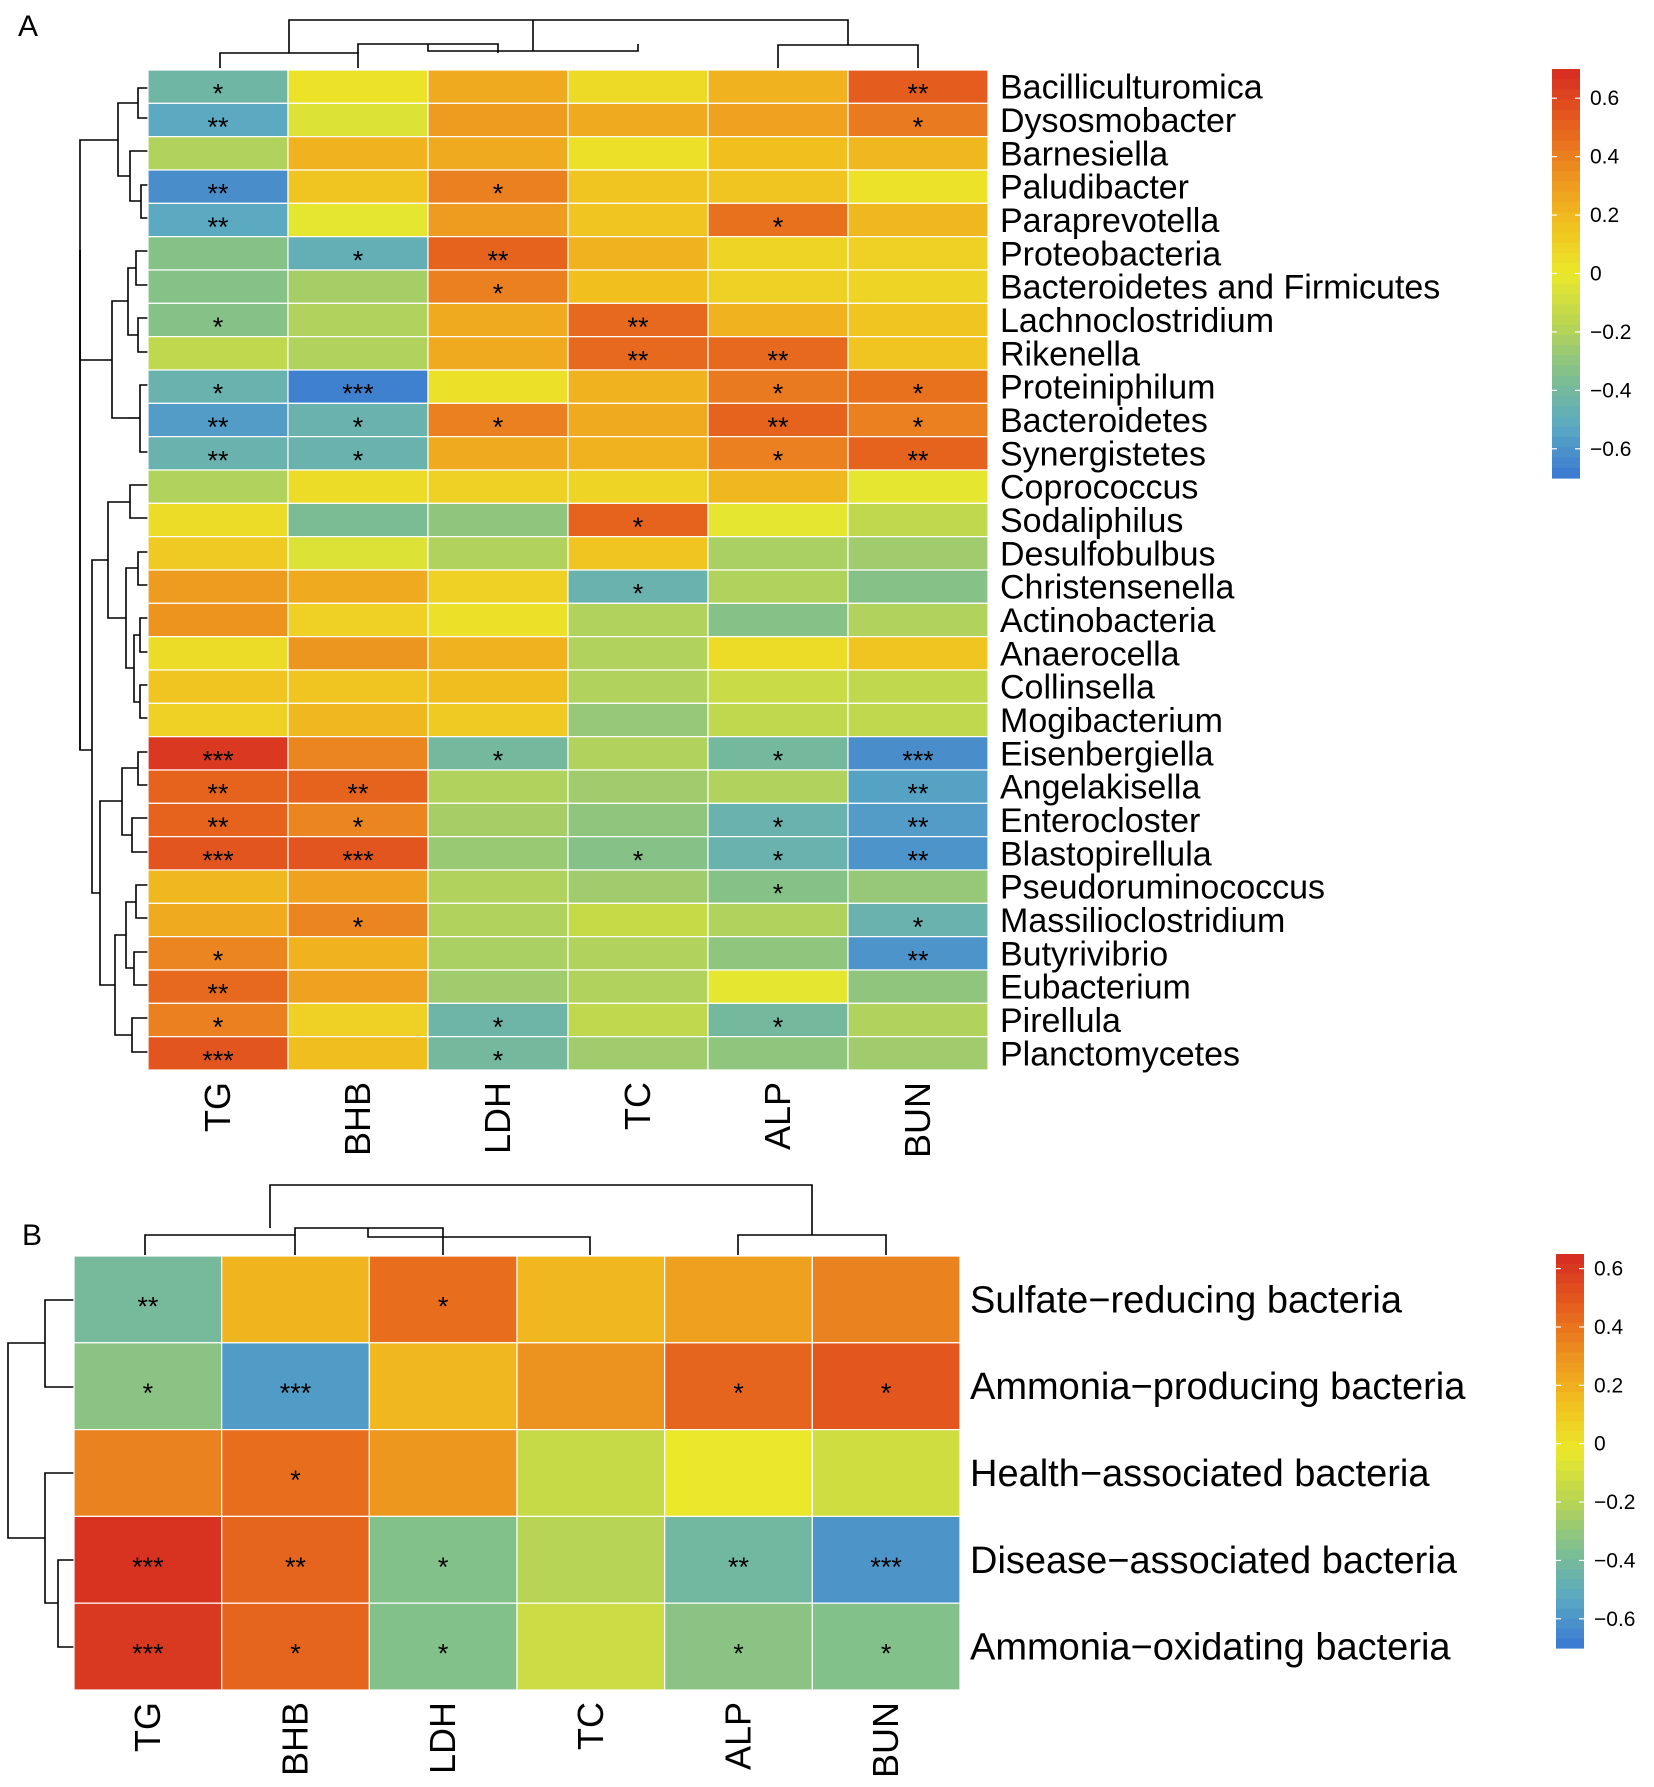  What do you see at coordinates (1605, 157) in the screenshot?
I see `legend-tick-label: 0.4` at bounding box center [1605, 157].